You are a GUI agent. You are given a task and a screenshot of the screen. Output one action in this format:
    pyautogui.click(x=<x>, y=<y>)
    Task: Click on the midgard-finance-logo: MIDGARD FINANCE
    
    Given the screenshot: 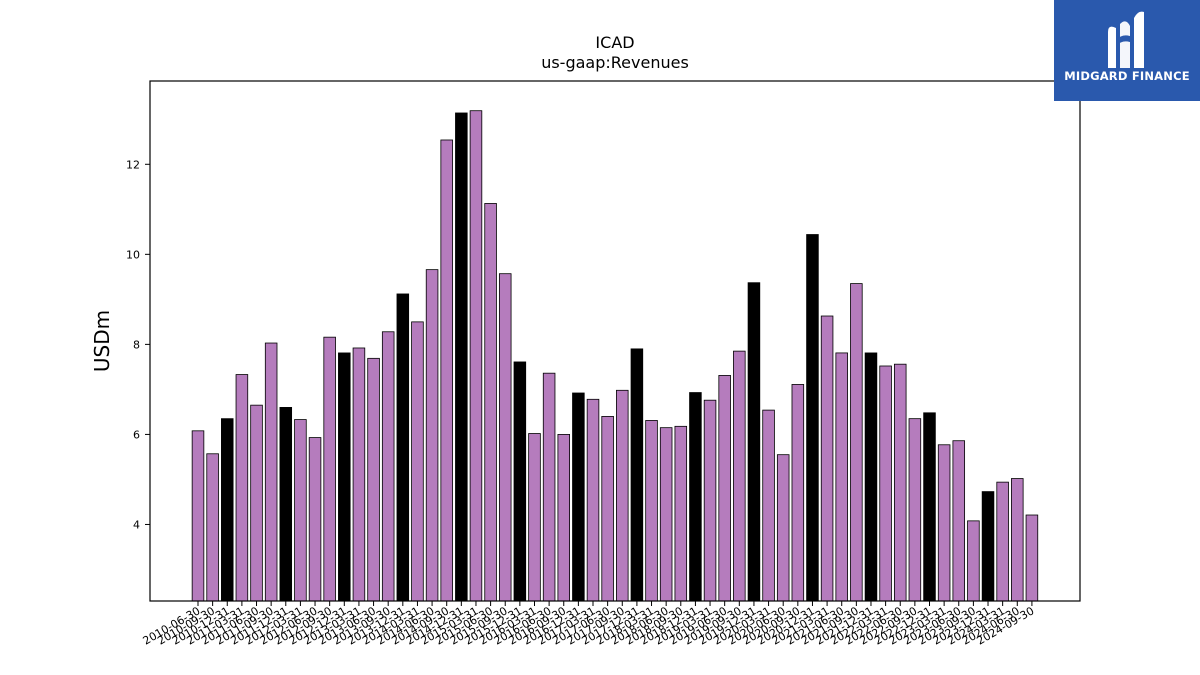 What is the action you would take?
    pyautogui.click(x=1127, y=50)
    